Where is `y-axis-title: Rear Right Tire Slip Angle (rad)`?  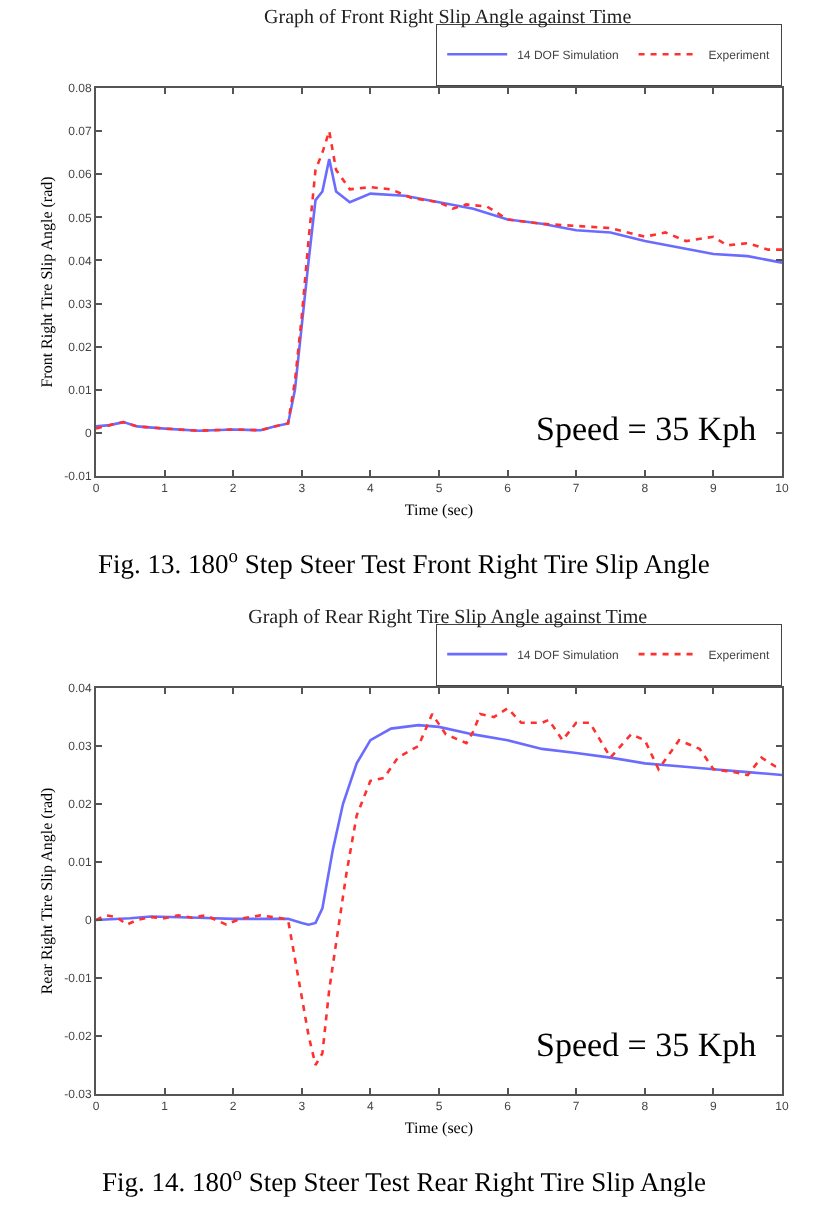
y-axis-title: Rear Right Tire Slip Angle (rad) is located at coordinates (46, 891).